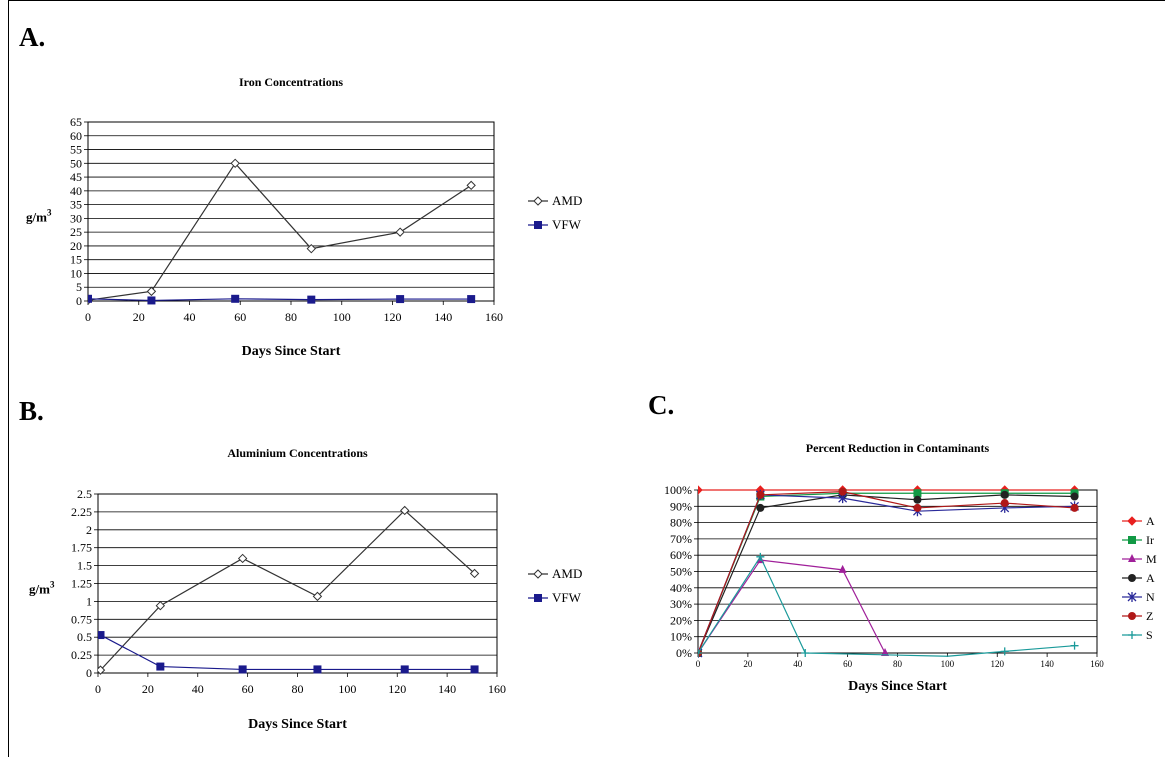 The height and width of the screenshot is (757, 1165). I want to click on y-tick-label: 5, so click(79, 287).